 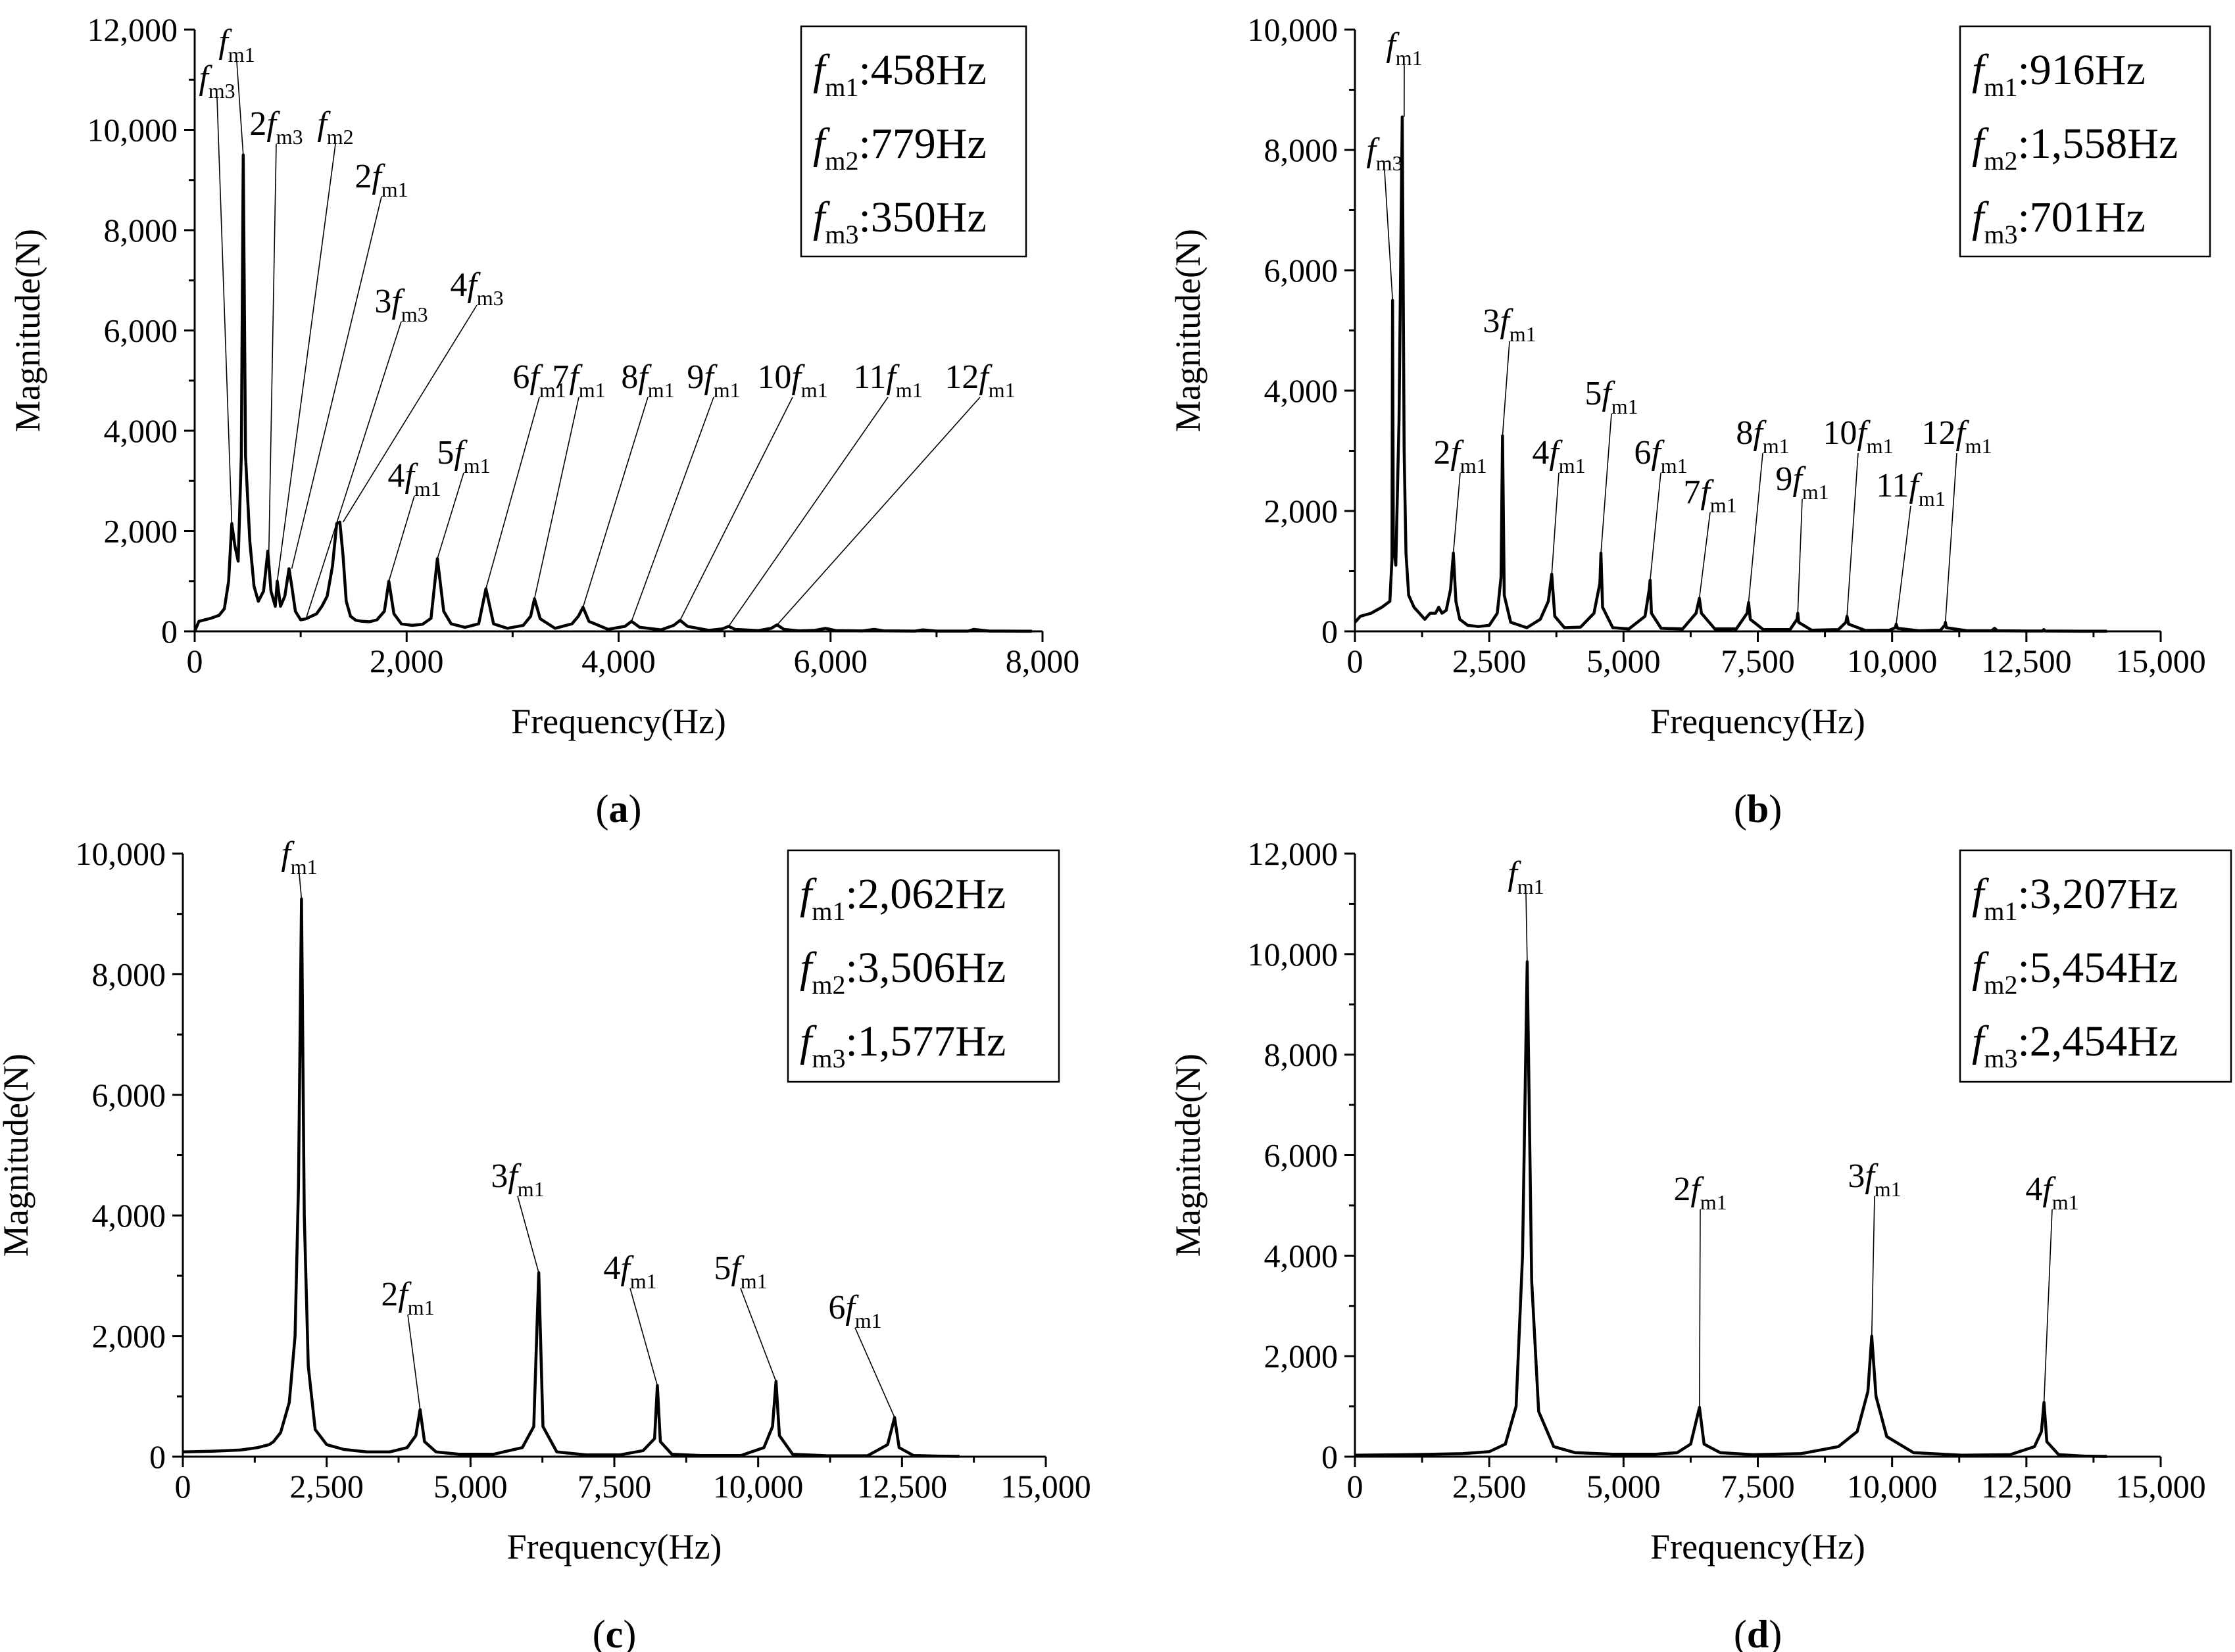 What do you see at coordinates (389, 1294) in the screenshot?
I see `peak-coefficient: 2` at bounding box center [389, 1294].